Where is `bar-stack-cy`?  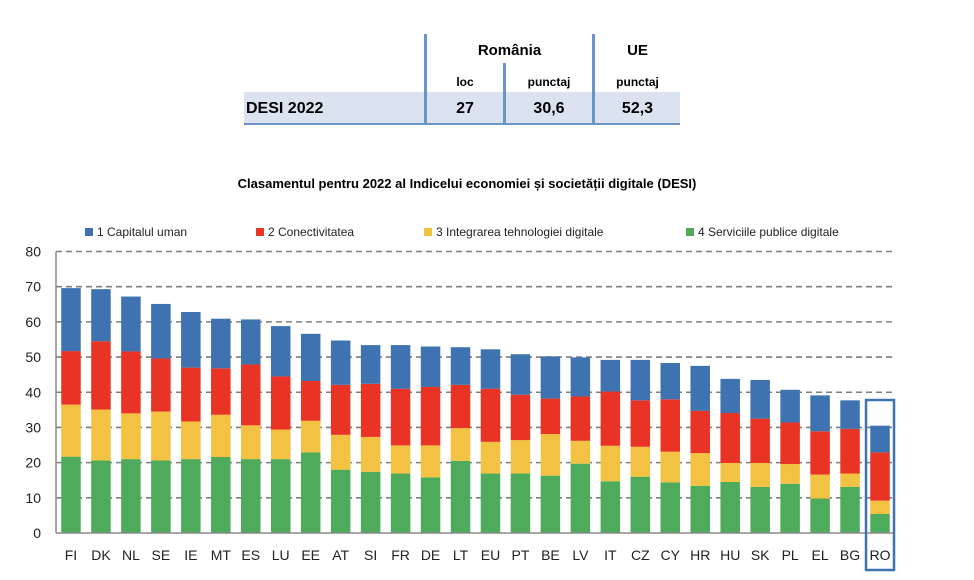 bar-stack-cy is located at coordinates (670, 448).